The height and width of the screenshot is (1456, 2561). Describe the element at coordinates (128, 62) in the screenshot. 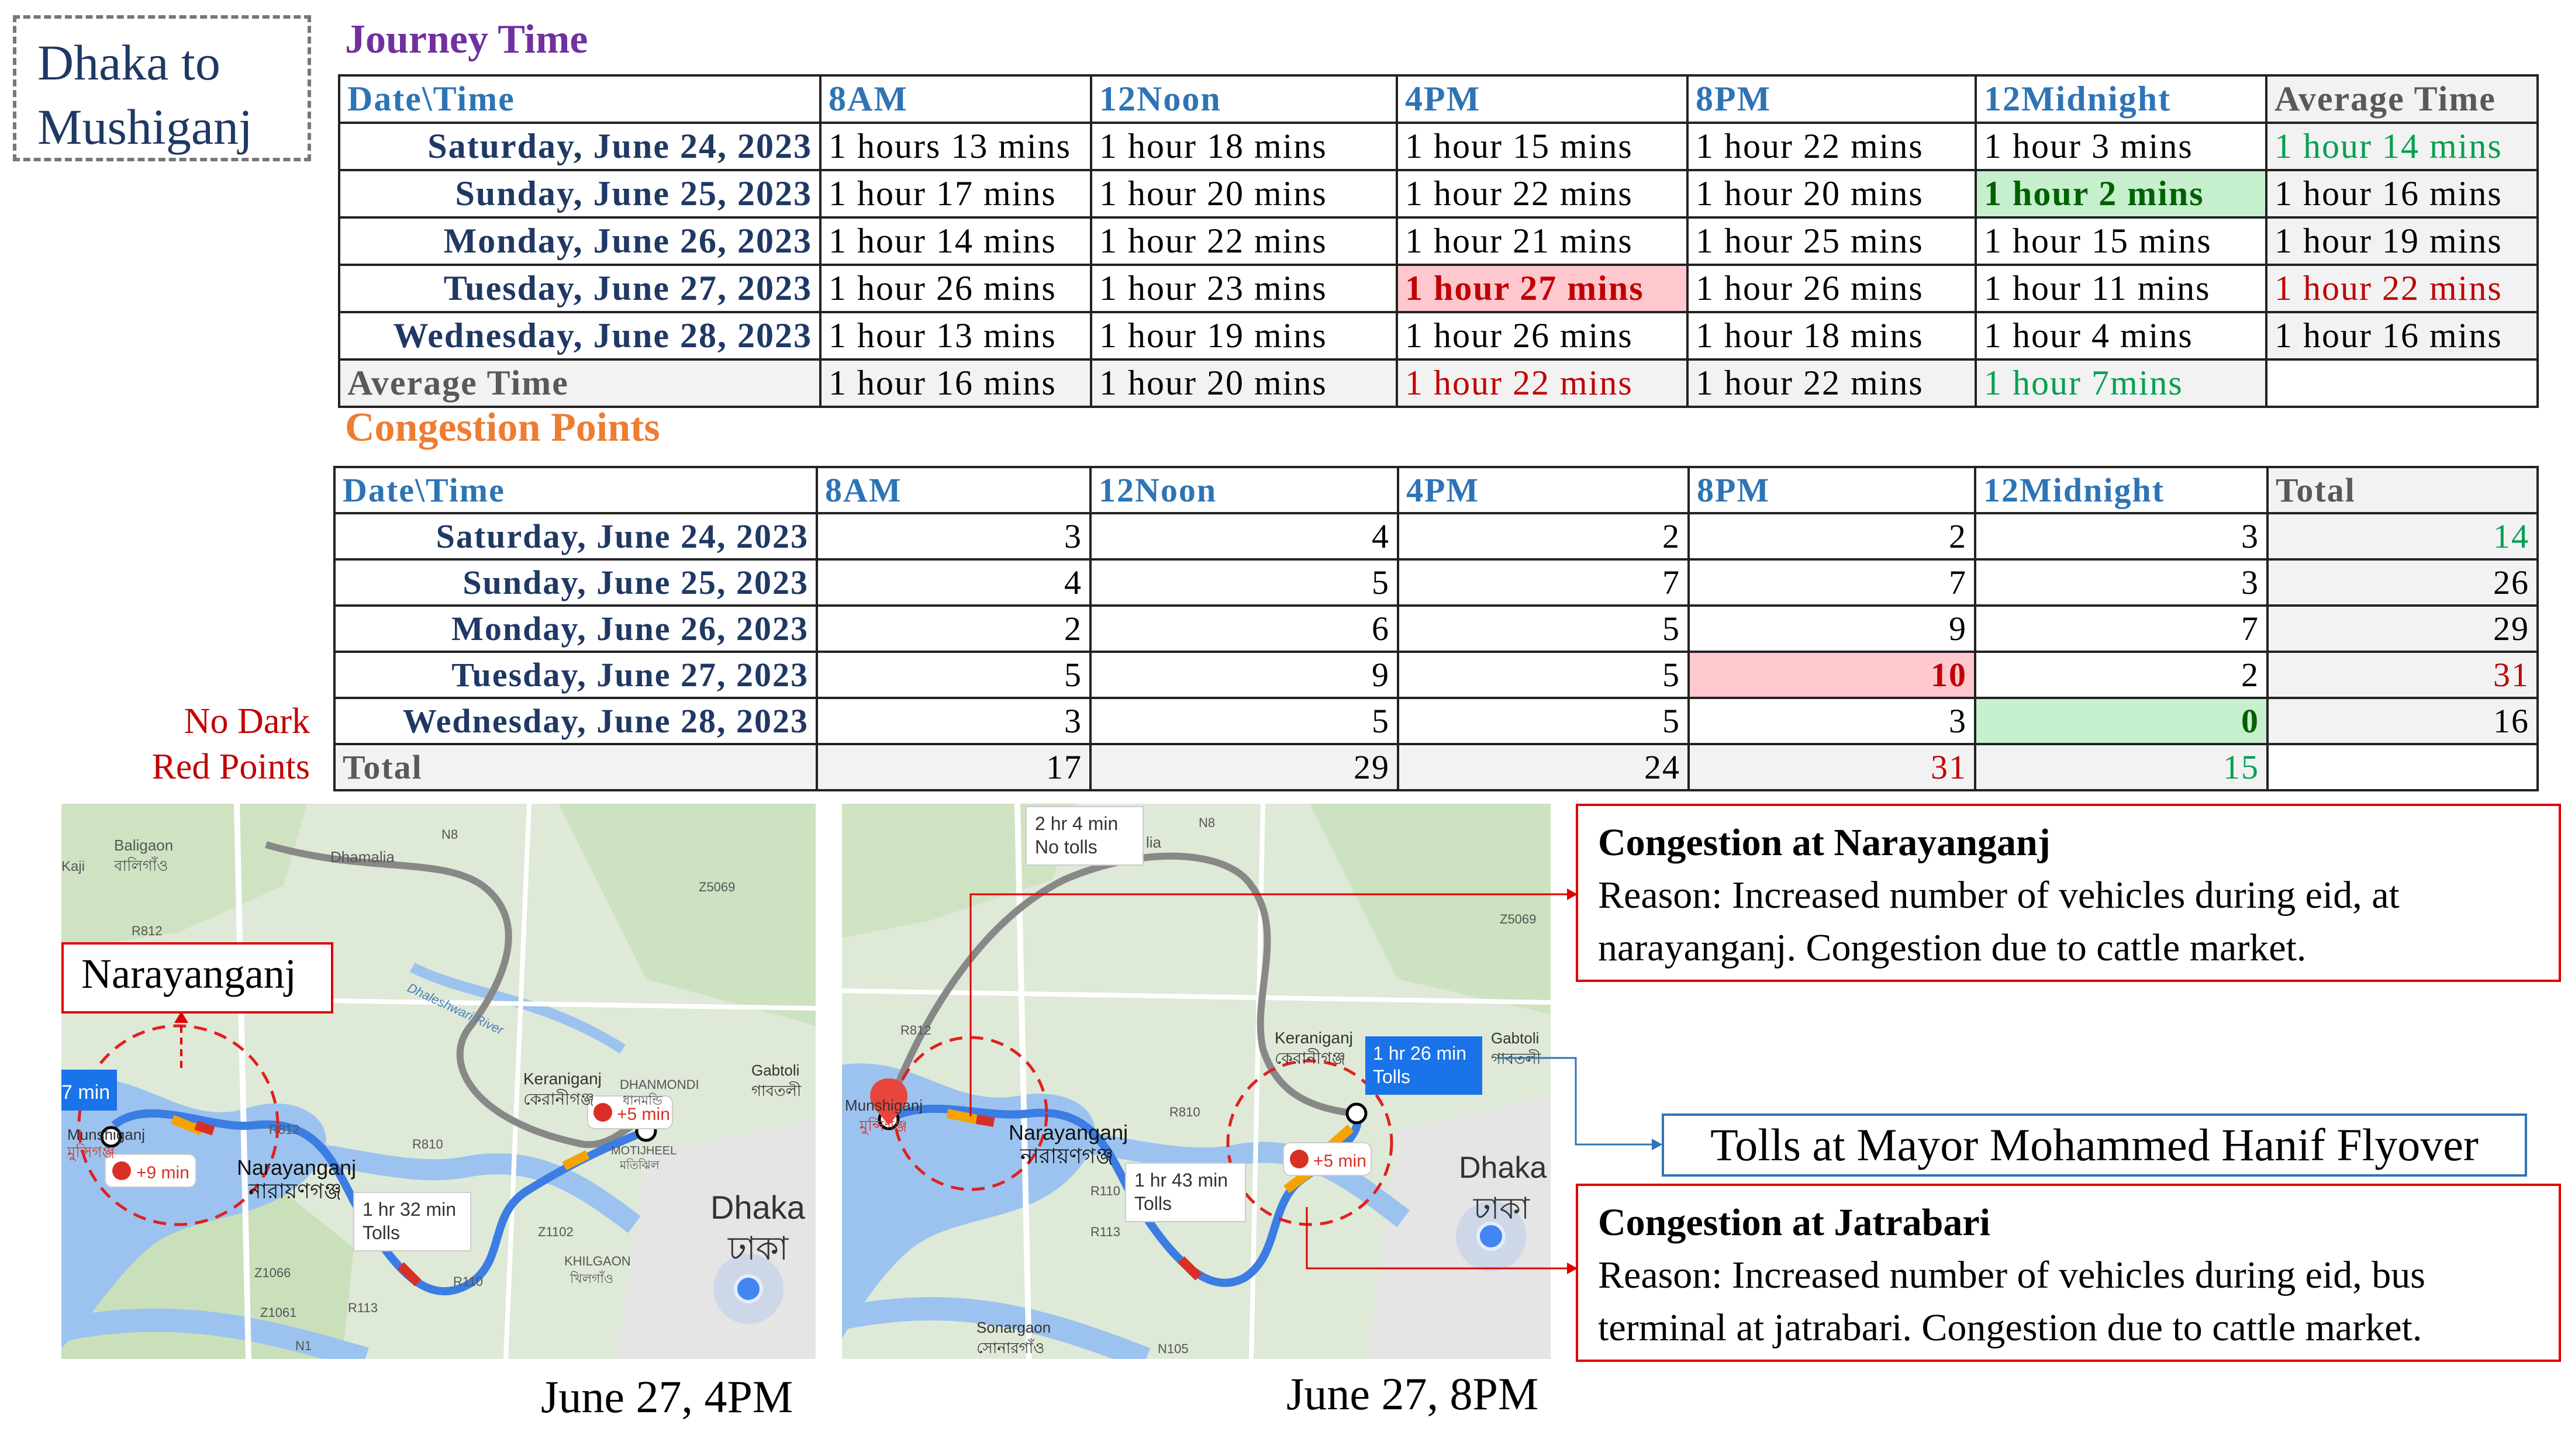

I see `route-label-line1: Dhaka to` at that location.